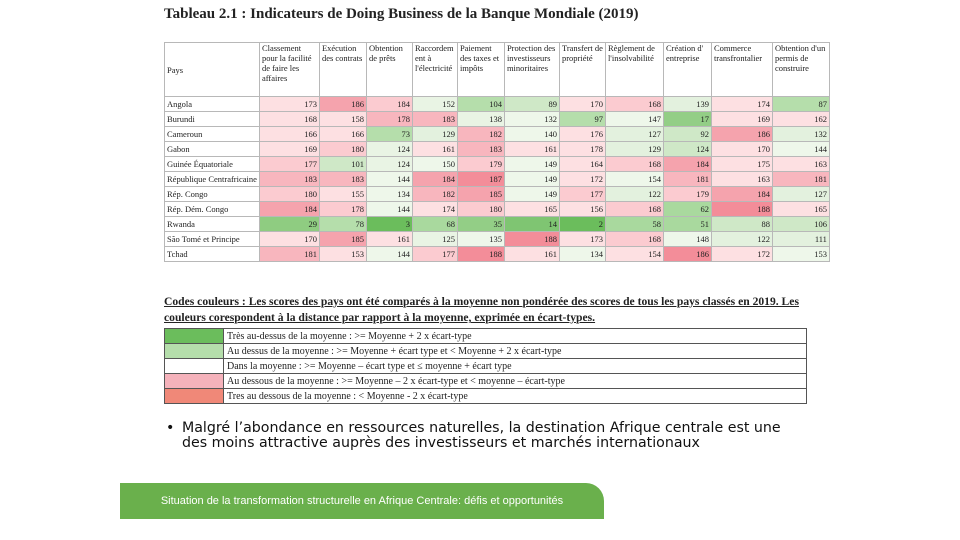  Describe the element at coordinates (389, 164) in the screenshot. I see `score-cell: 124` at that location.